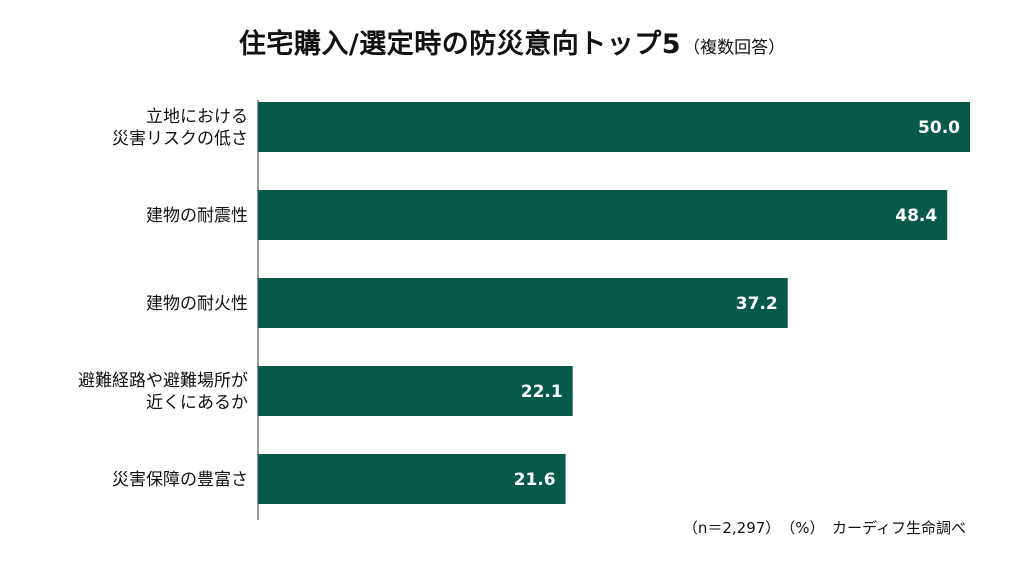  What do you see at coordinates (163, 381) in the screenshot?
I see `category-label: 避難経路や避難場所が` at bounding box center [163, 381].